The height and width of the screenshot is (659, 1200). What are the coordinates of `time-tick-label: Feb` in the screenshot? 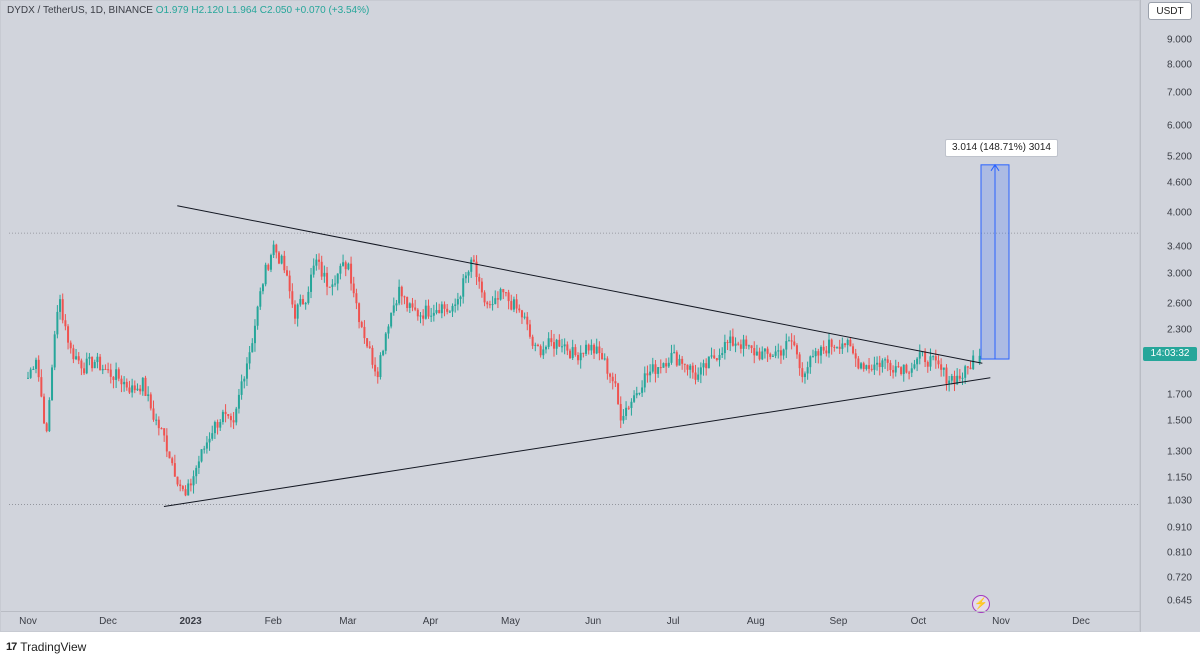 It's located at (273, 621).